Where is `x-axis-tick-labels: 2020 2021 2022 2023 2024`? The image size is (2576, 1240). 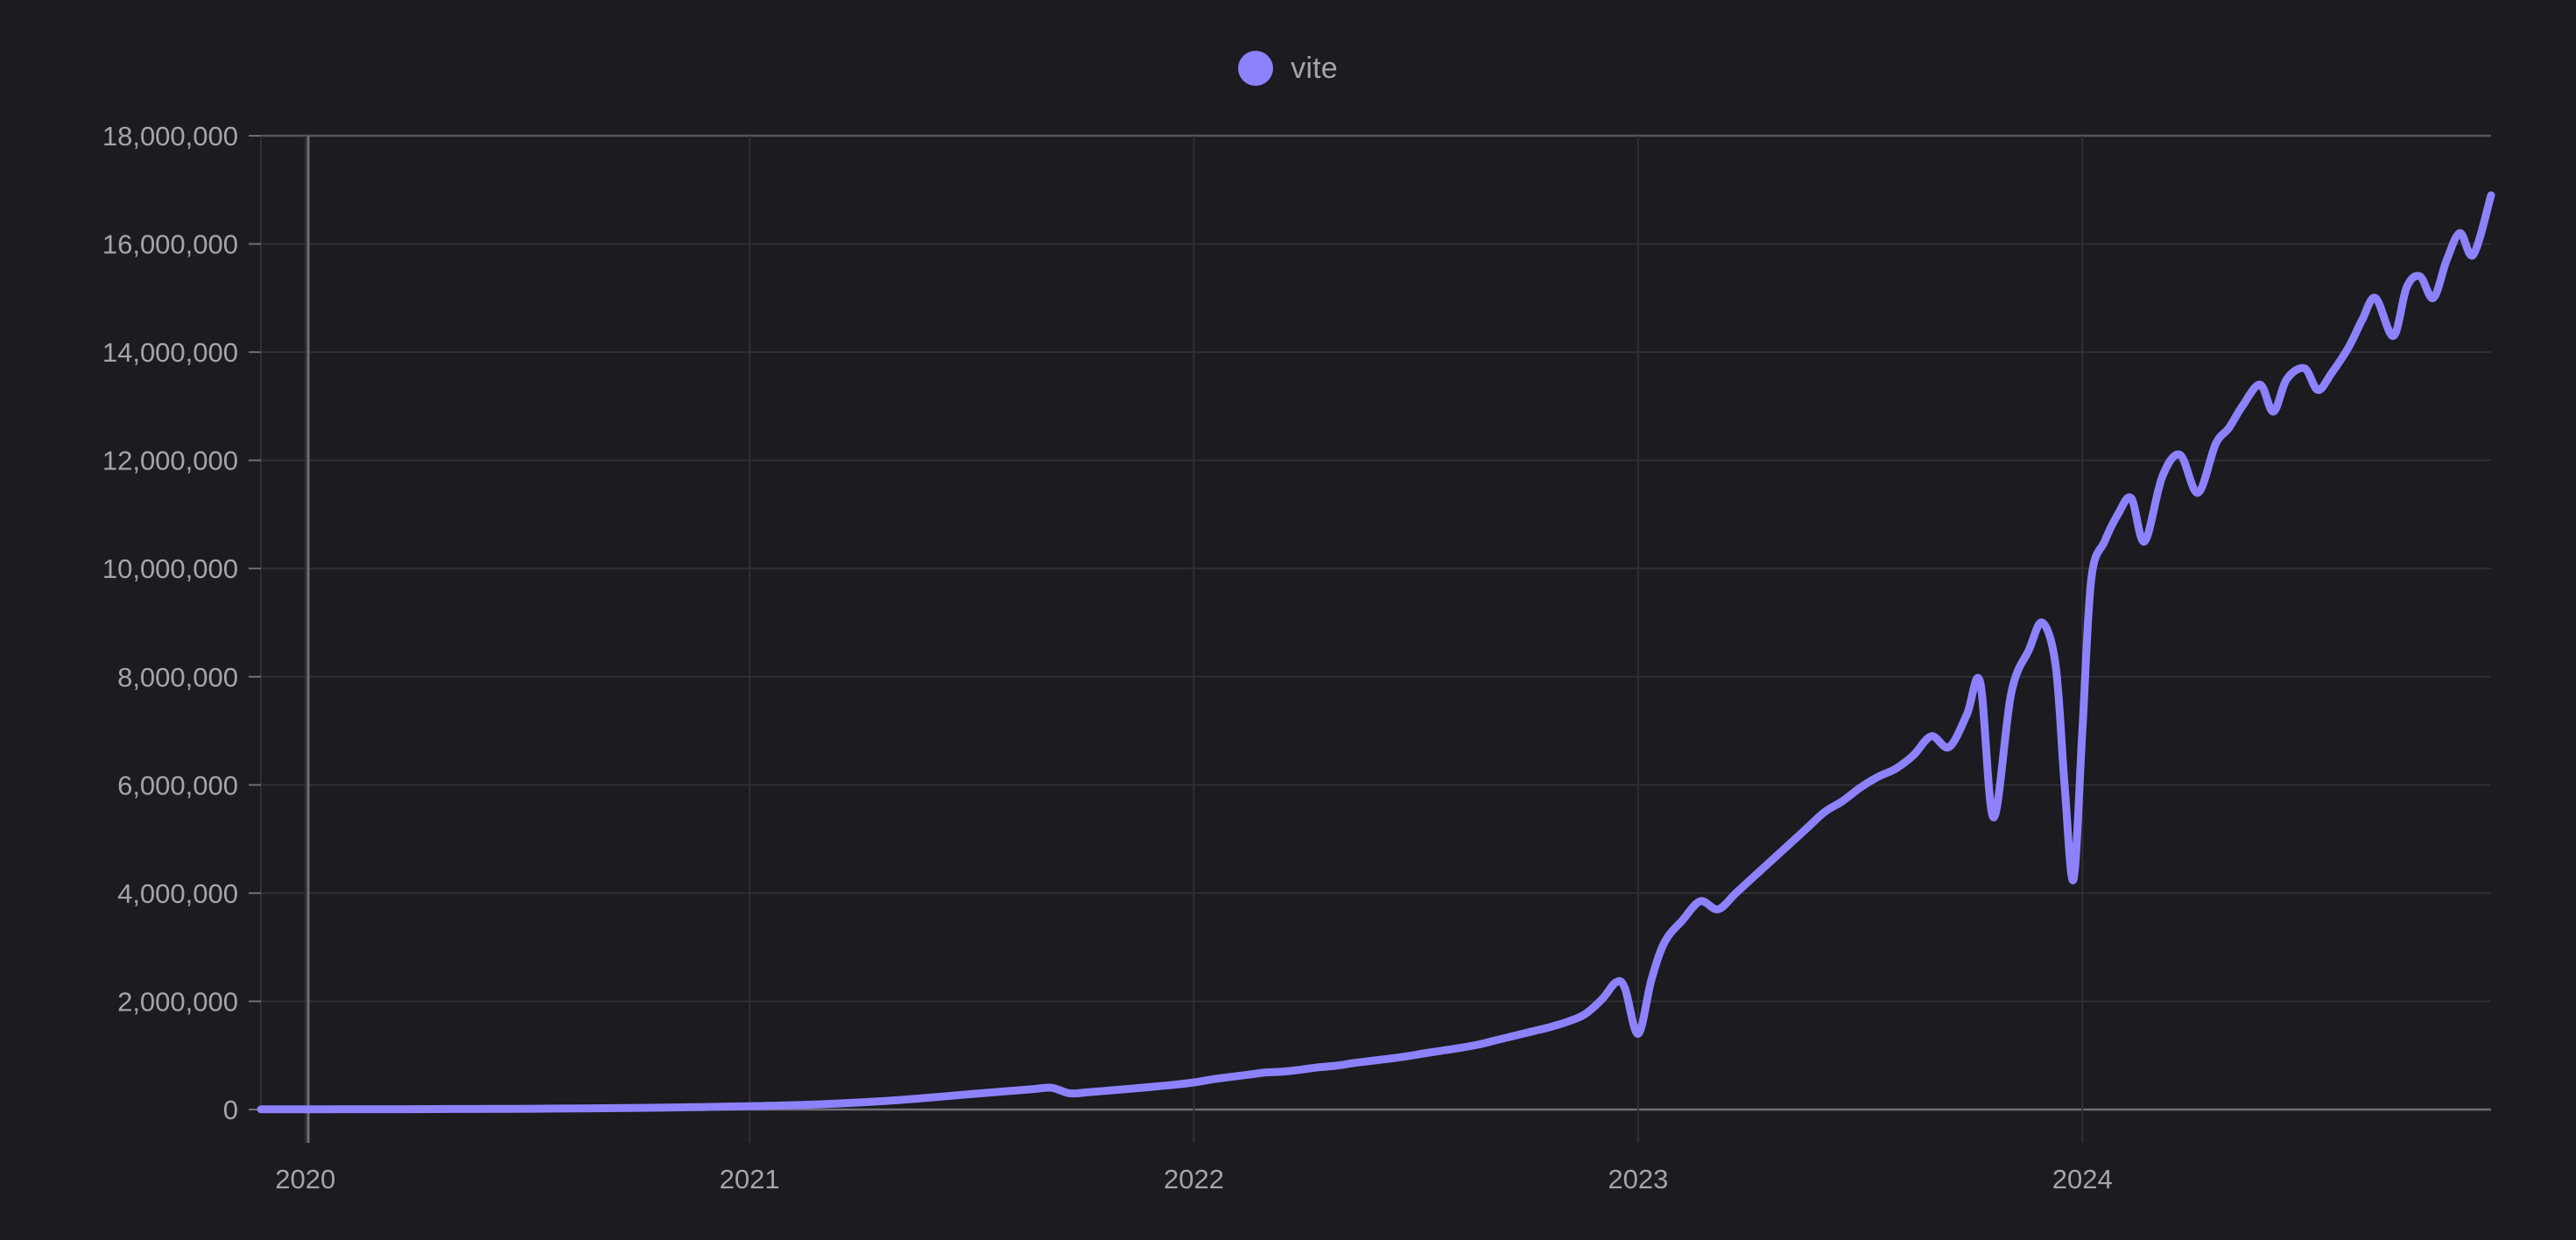
x-axis-tick-labels: 2020 2021 2022 2023 2024 is located at coordinates (1193, 1179).